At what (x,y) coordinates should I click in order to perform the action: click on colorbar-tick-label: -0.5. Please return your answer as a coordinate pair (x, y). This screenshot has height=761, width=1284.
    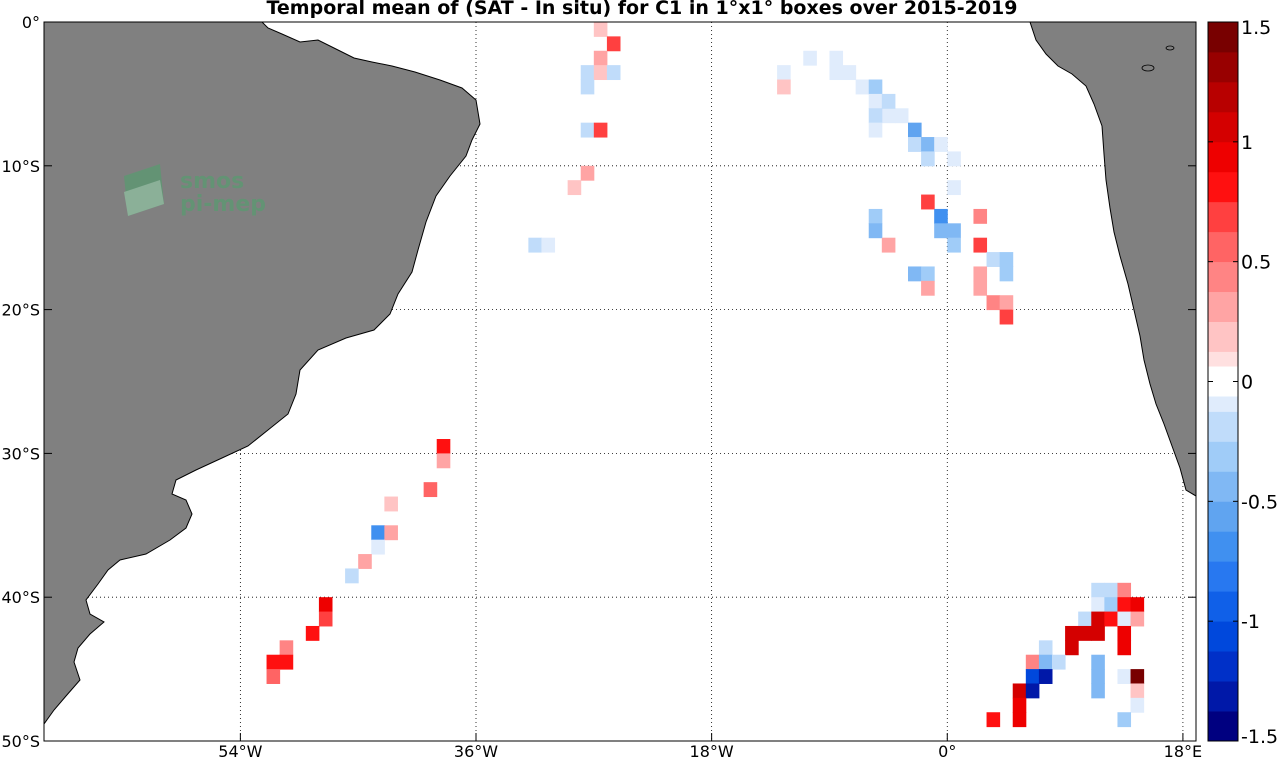
    Looking at the image, I should click on (1259, 502).